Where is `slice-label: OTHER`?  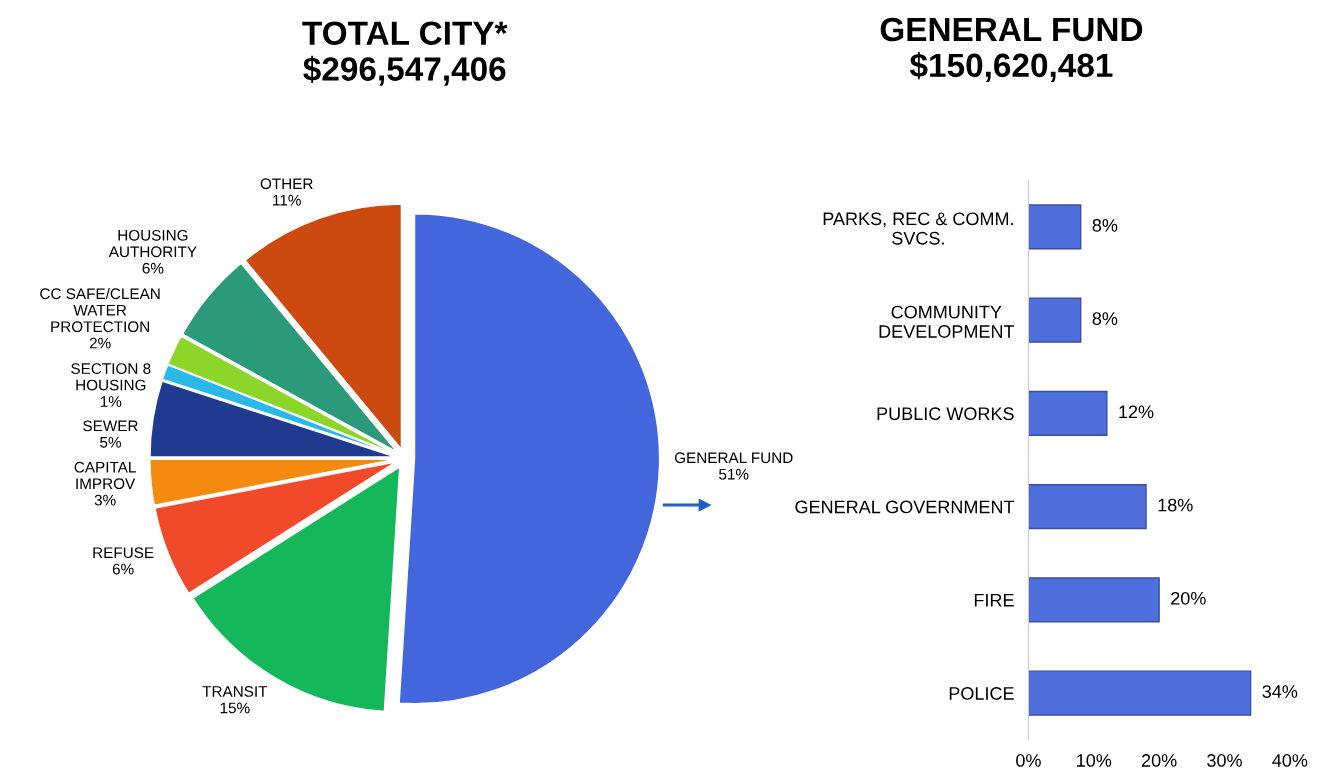
slice-label: OTHER is located at coordinates (286, 184).